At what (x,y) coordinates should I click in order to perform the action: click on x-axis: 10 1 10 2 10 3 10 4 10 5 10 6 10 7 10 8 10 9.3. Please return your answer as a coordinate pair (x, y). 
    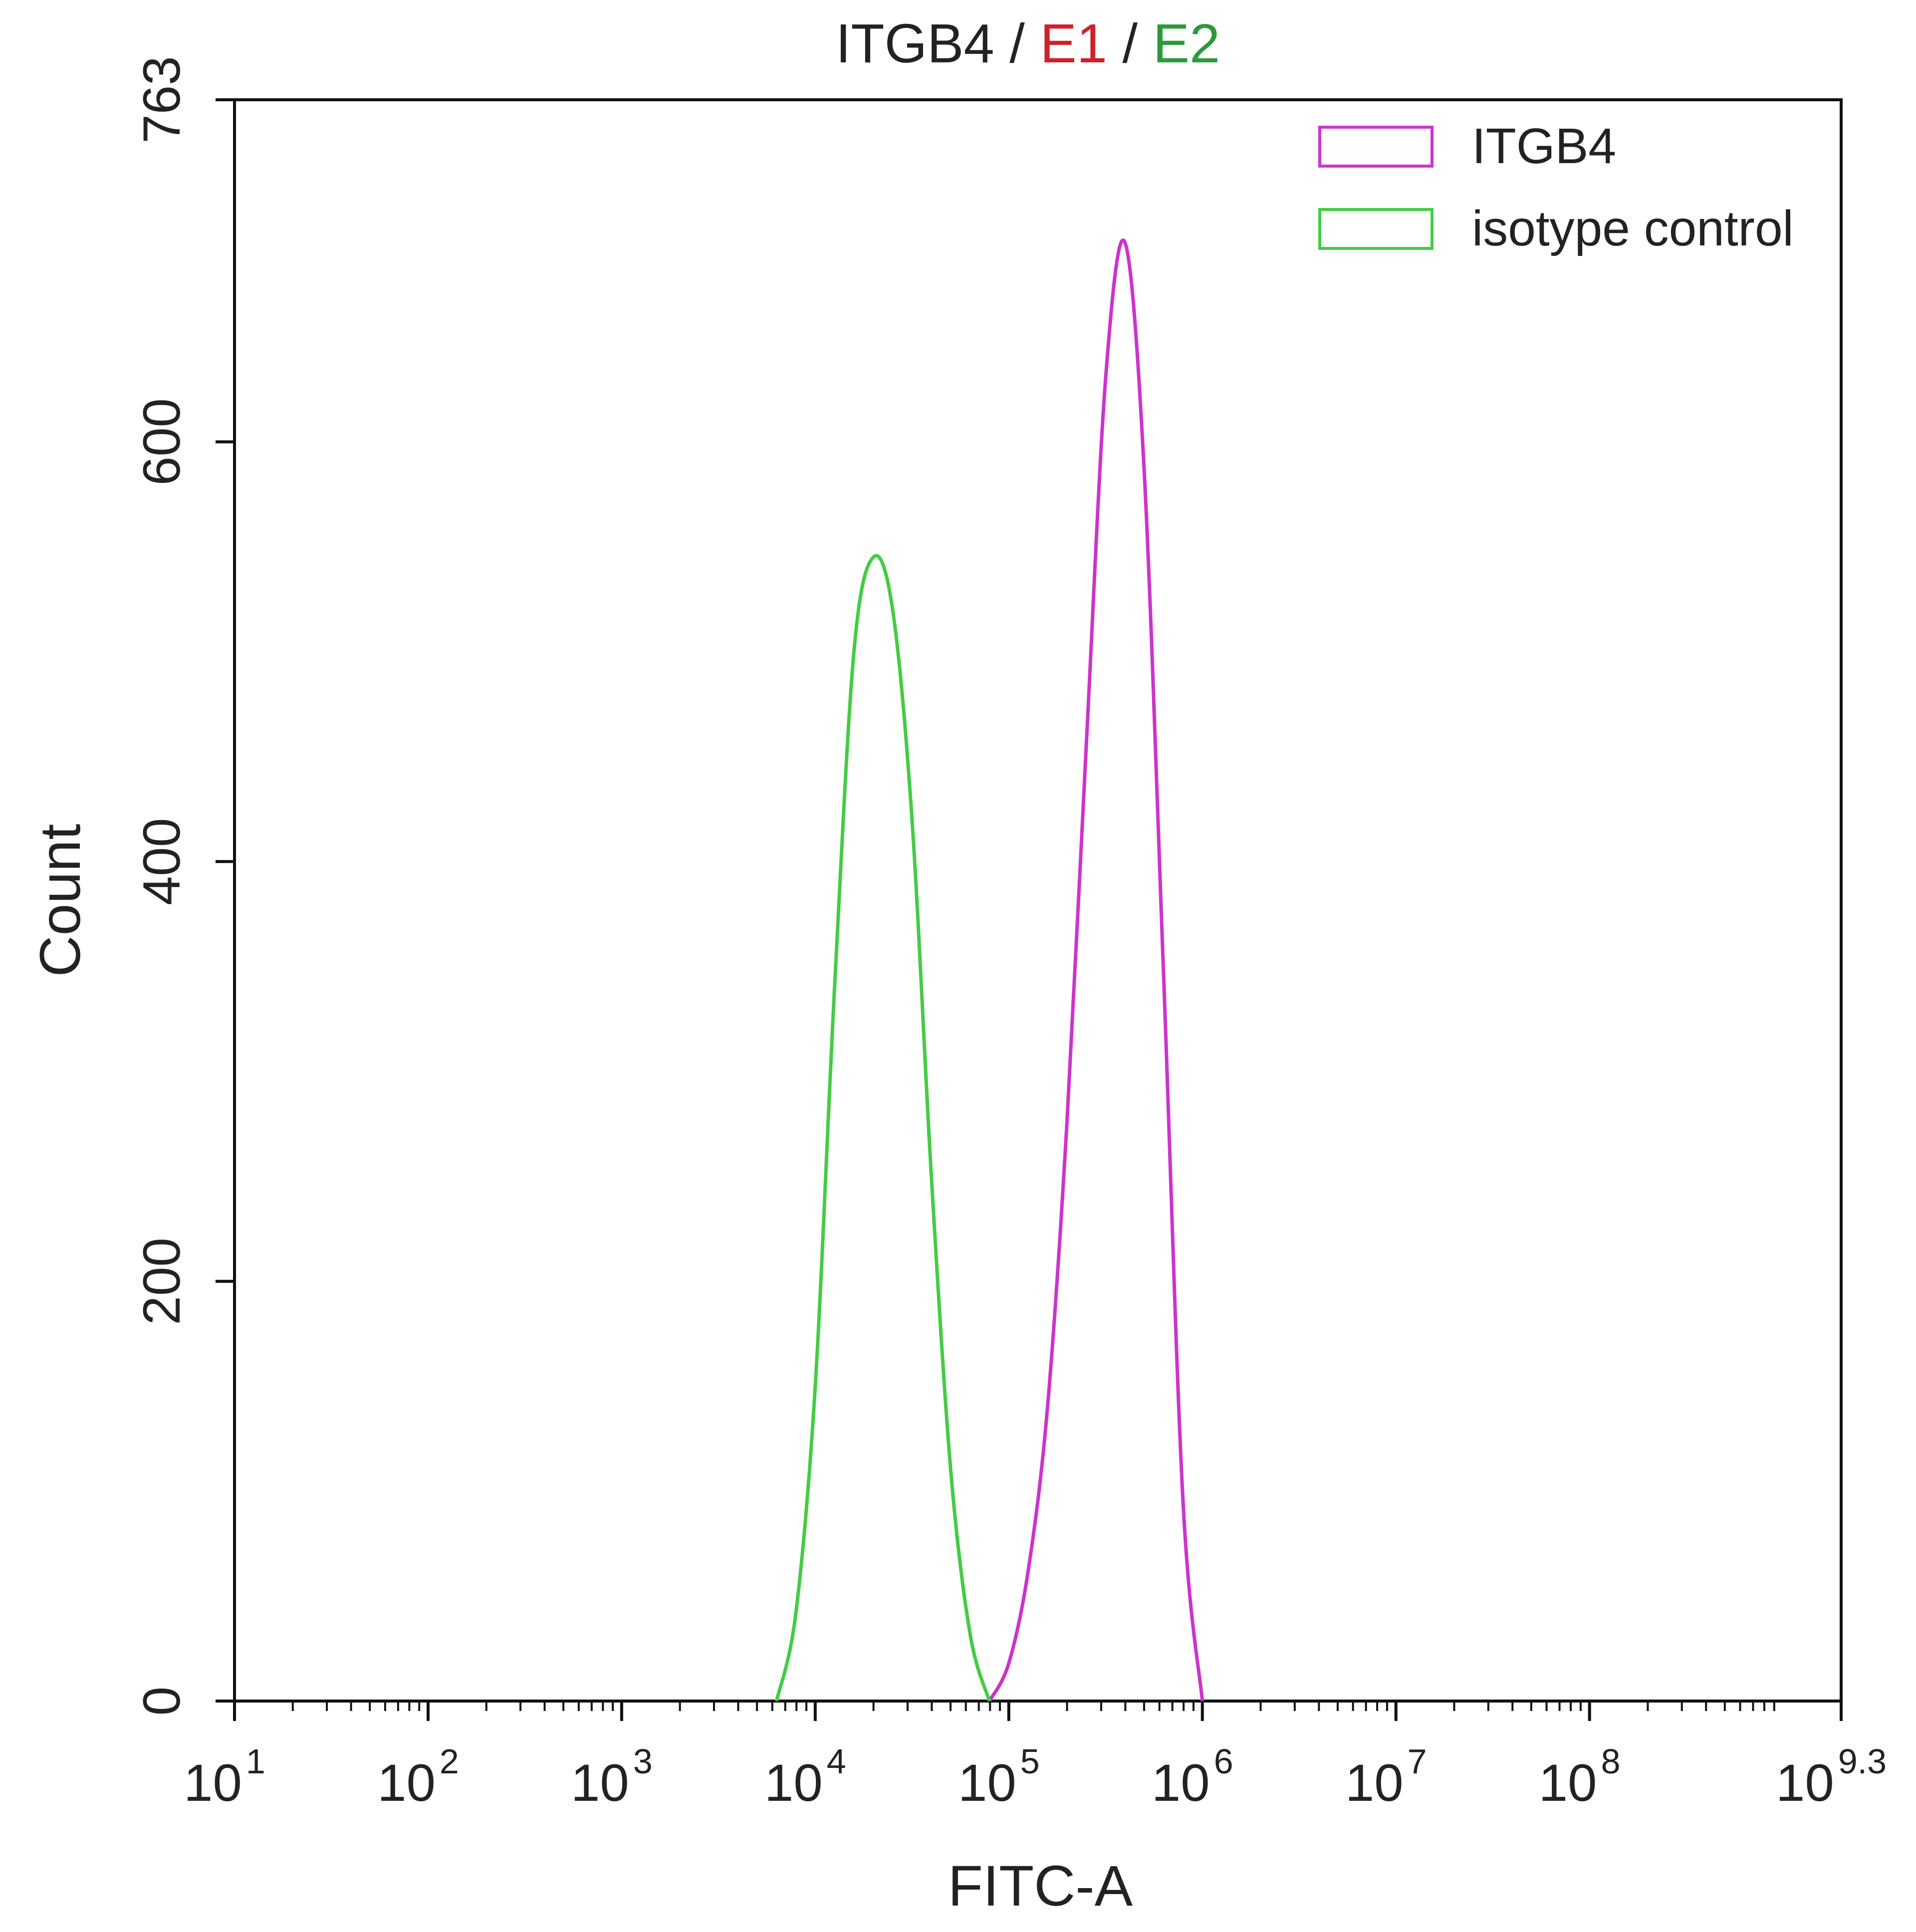
    Looking at the image, I should click on (1035, 1756).